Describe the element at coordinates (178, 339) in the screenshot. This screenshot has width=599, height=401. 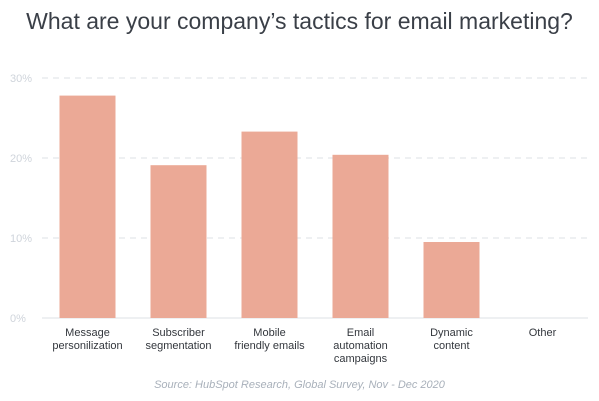
I see `x-tick-label: Subscriber segmentation` at that location.